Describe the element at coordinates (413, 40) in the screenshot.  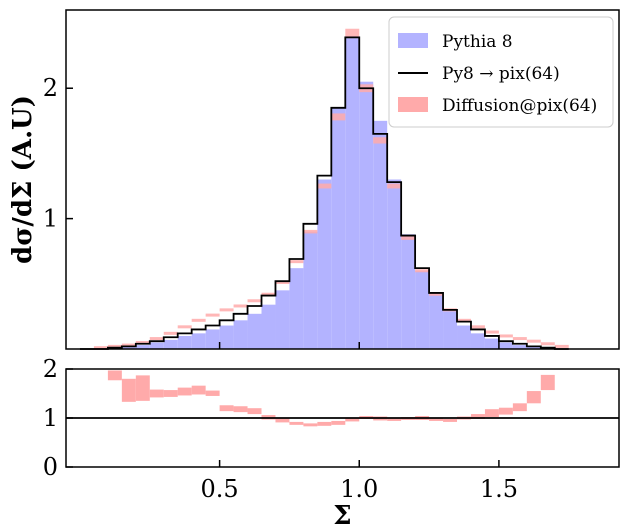
I see `legend-swatch-pythia8` at that location.